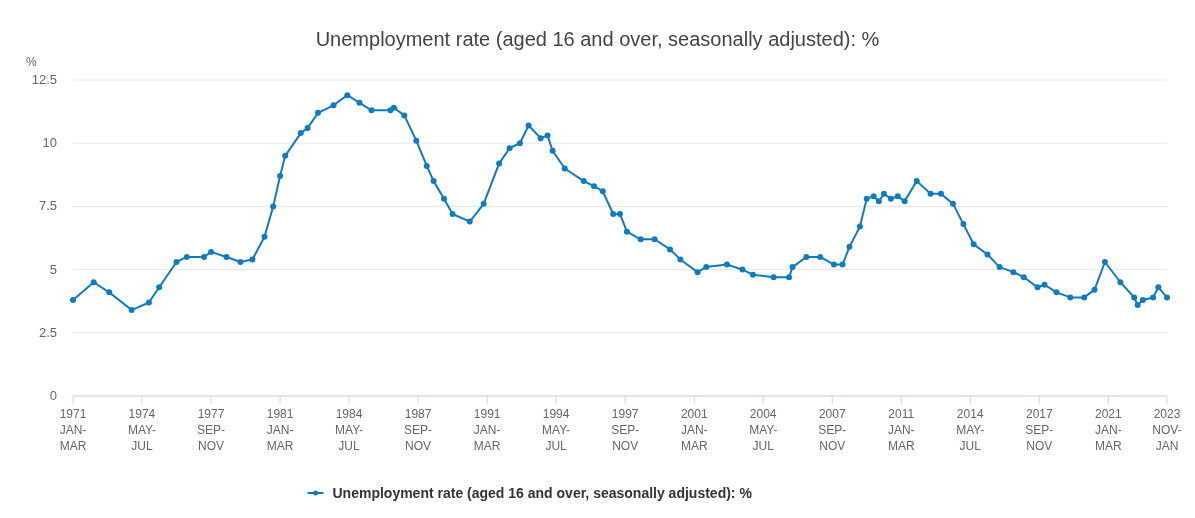 This screenshot has height=518, width=1195. I want to click on legend-label: Unemployment rate (aged 16 and over, seasonally adjusted): %, so click(542, 493).